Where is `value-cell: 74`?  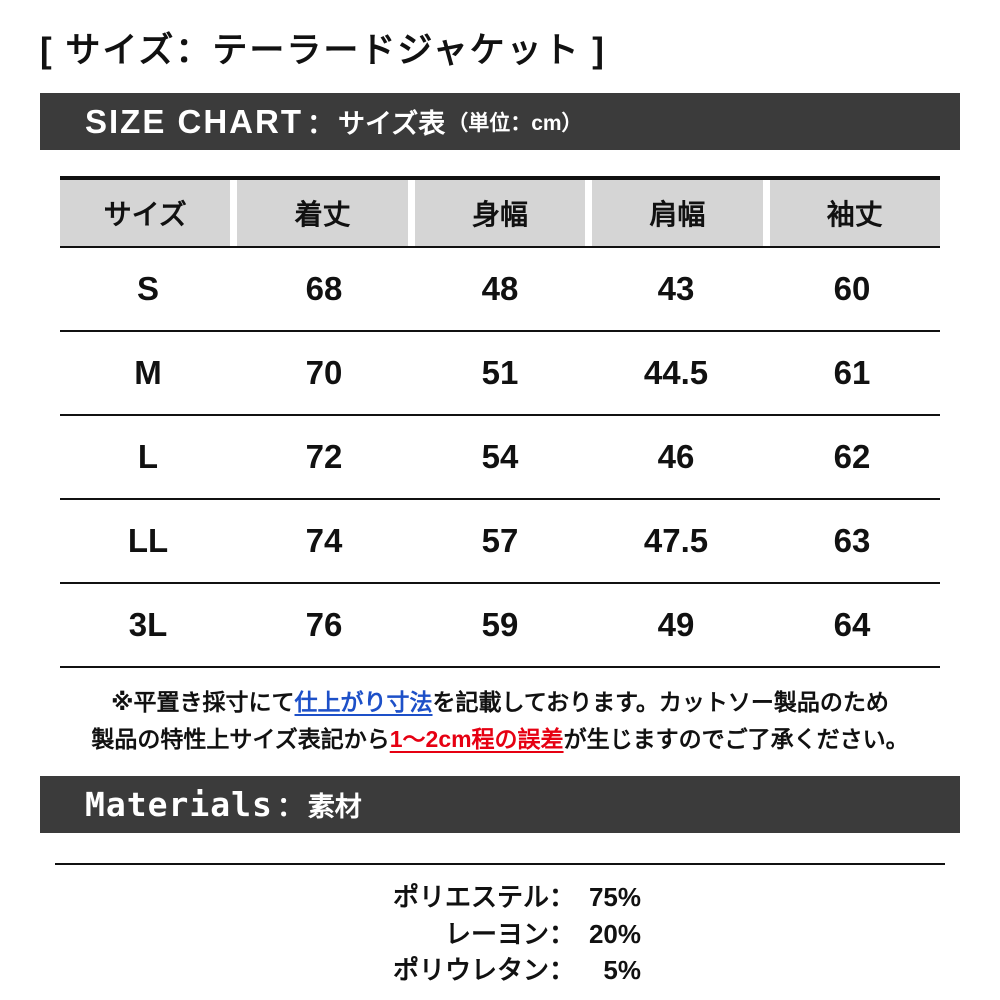 value-cell: 74 is located at coordinates (324, 541).